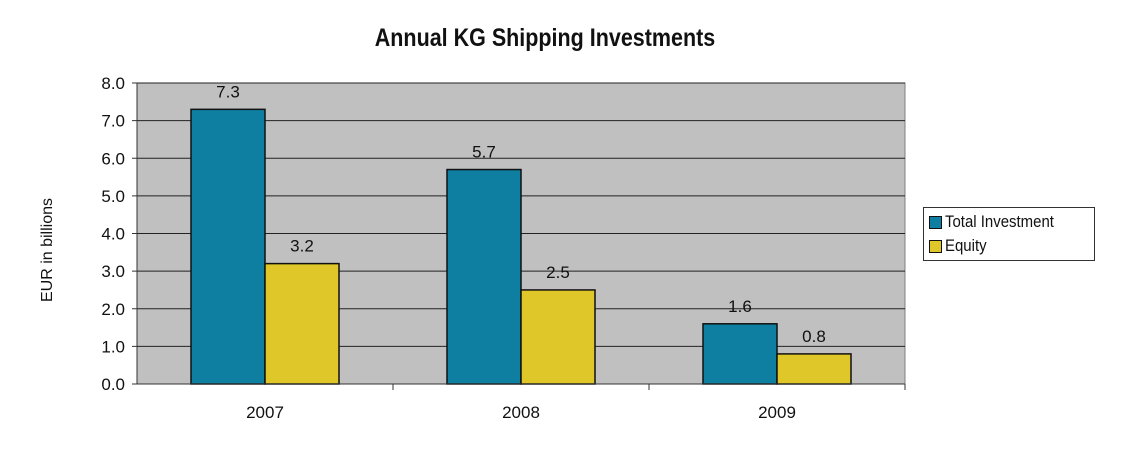 This screenshot has height=454, width=1127. What do you see at coordinates (113, 83) in the screenshot?
I see `y-tick-label: 8.0` at bounding box center [113, 83].